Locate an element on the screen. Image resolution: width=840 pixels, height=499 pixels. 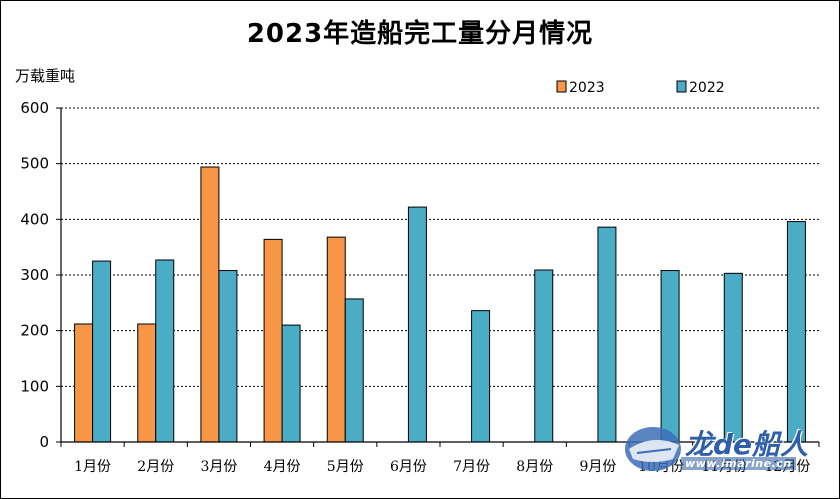
x-tick-label-8: 8月份 is located at coordinates (534, 467).